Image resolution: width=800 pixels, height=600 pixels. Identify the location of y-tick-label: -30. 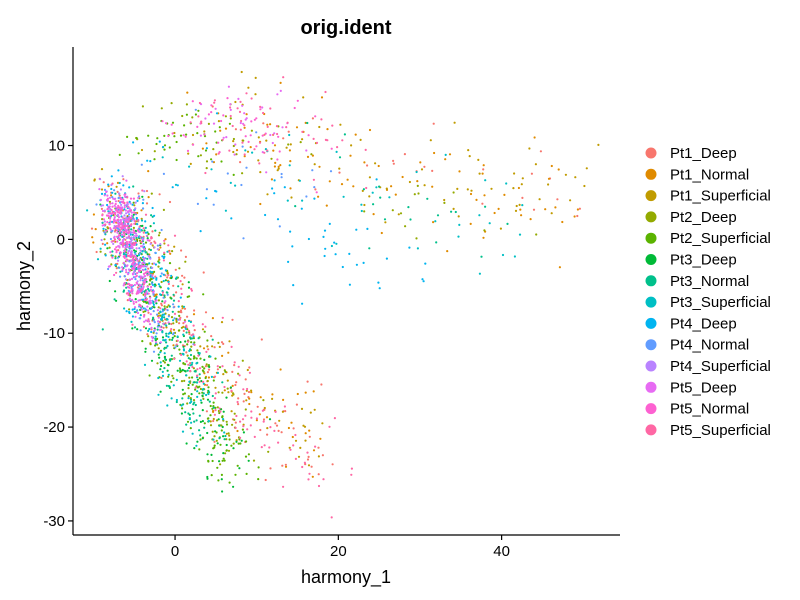
(54, 521).